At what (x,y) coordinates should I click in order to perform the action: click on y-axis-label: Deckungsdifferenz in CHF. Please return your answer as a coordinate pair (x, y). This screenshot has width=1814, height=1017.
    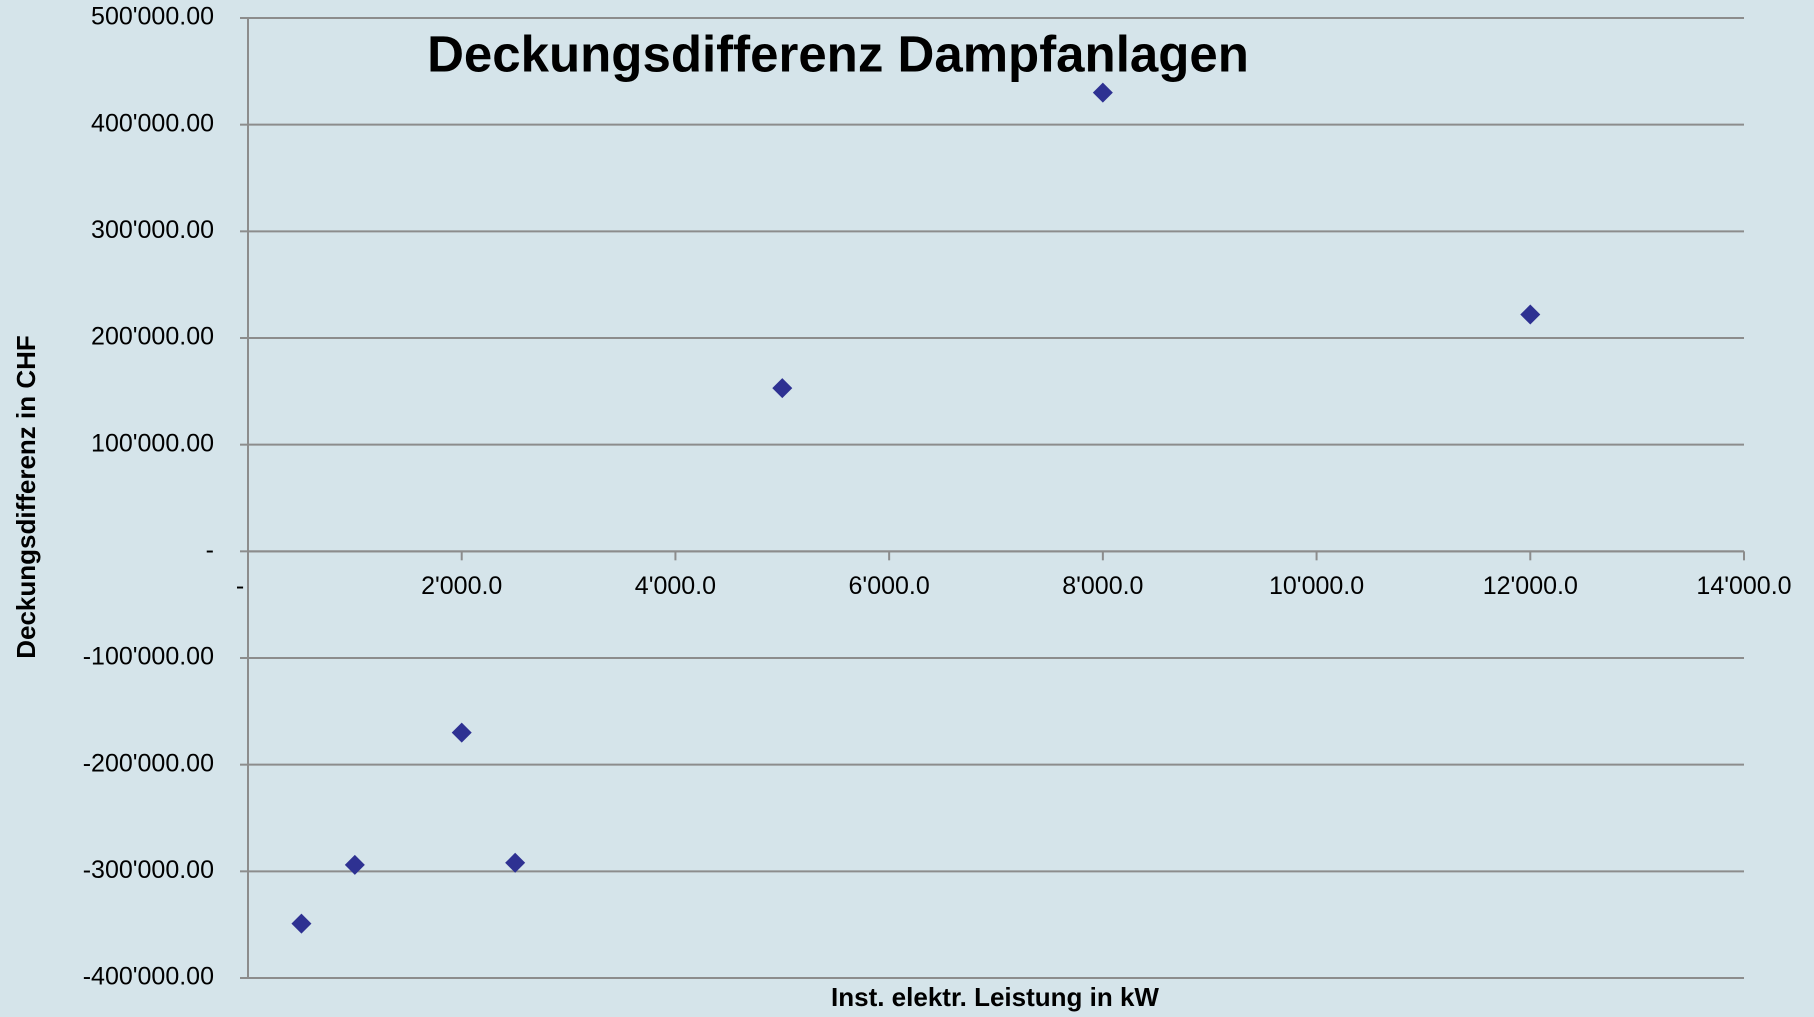
    Looking at the image, I should click on (26, 497).